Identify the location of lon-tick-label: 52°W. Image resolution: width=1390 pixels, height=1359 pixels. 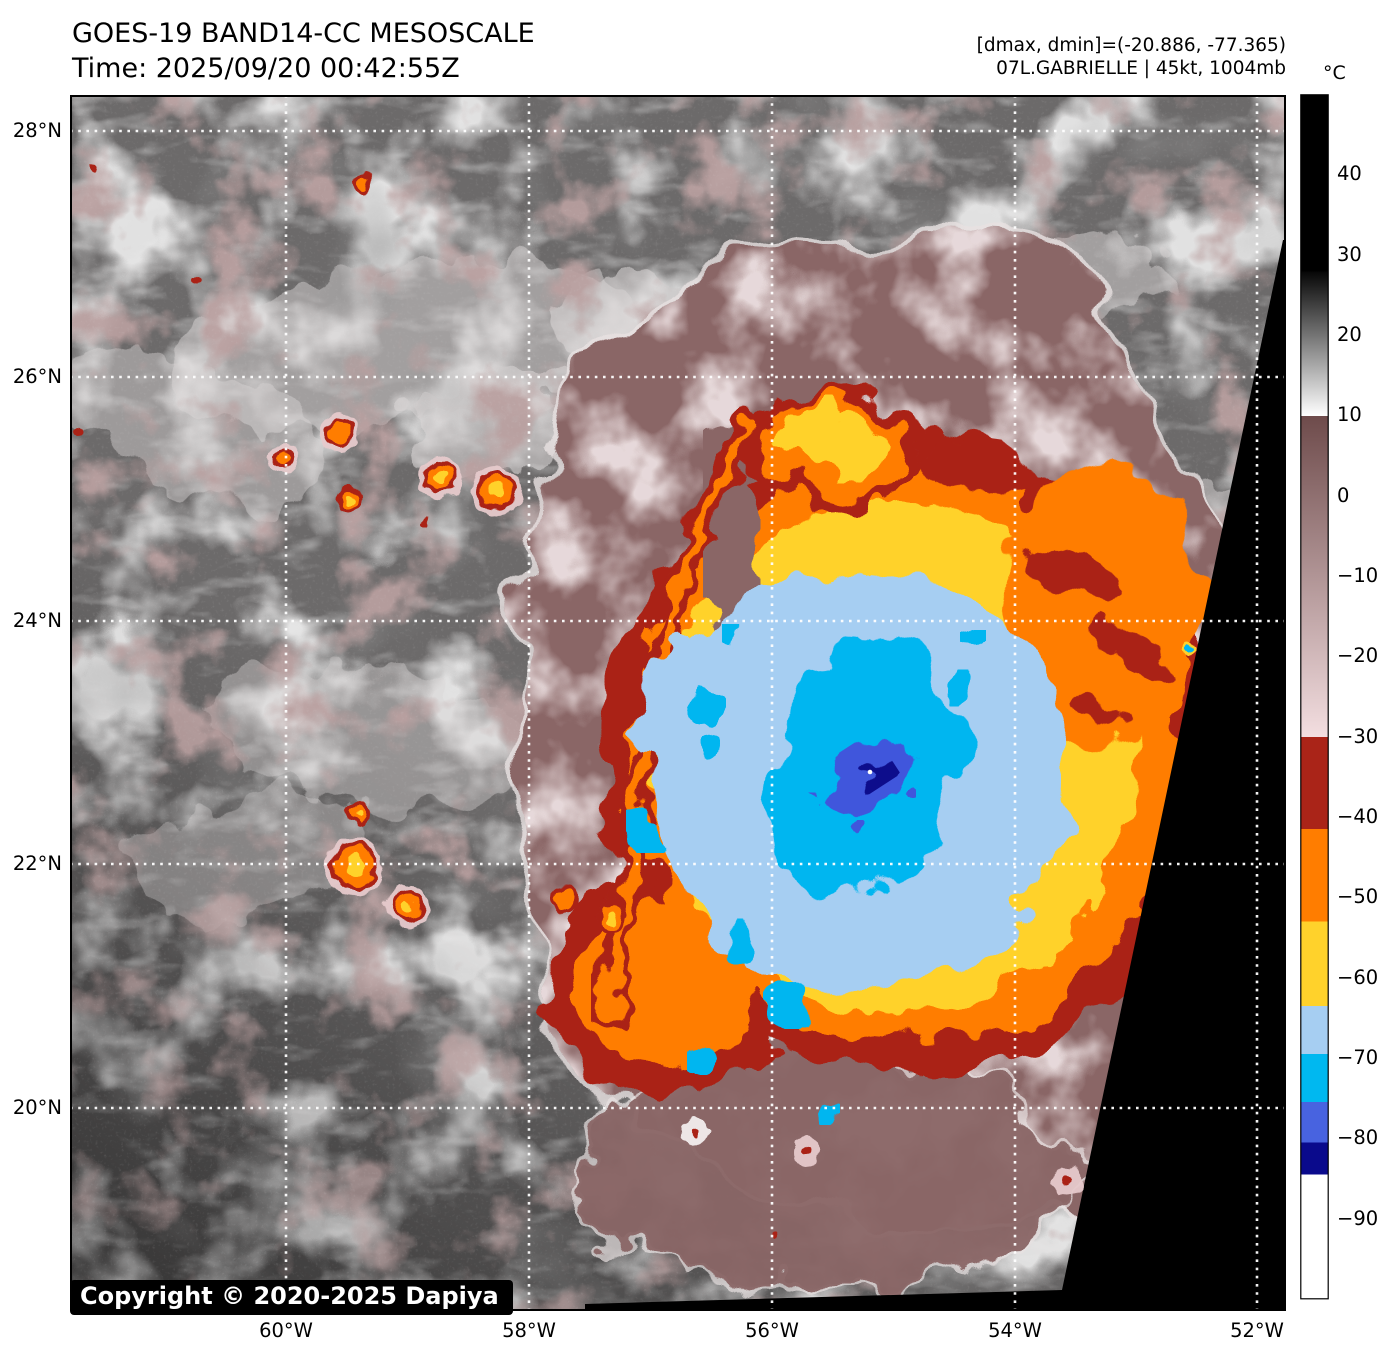
(1257, 1330).